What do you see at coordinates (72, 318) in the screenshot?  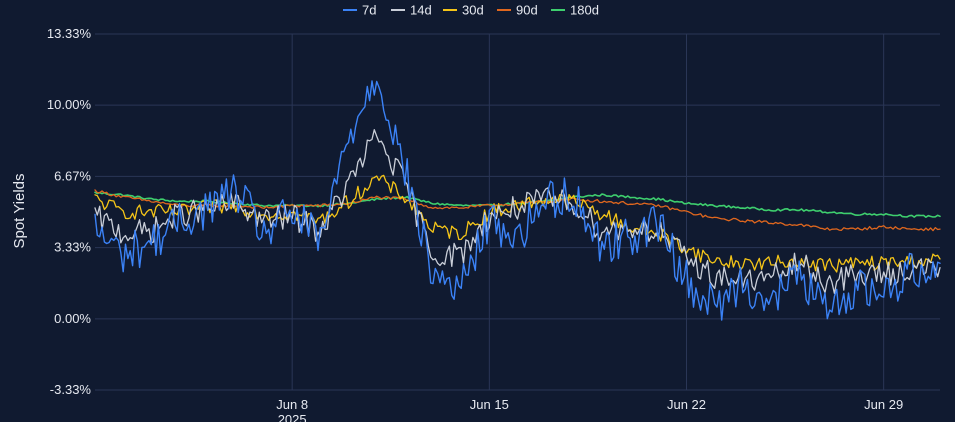 I see `y-tick-label: 0.00%` at bounding box center [72, 318].